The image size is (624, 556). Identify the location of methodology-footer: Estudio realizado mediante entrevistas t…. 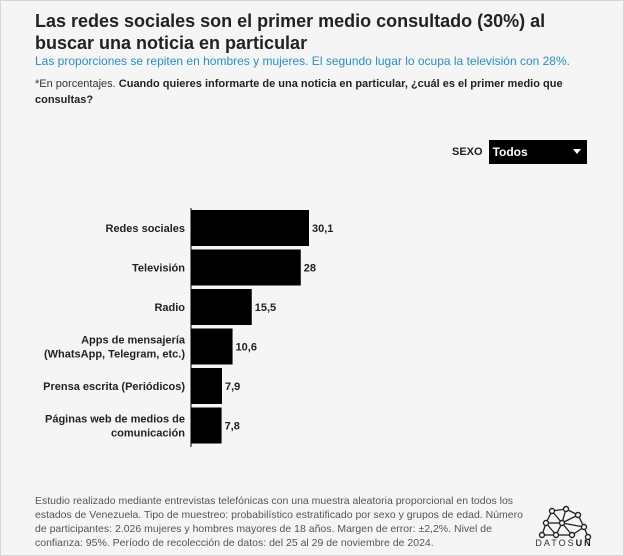
(279, 522).